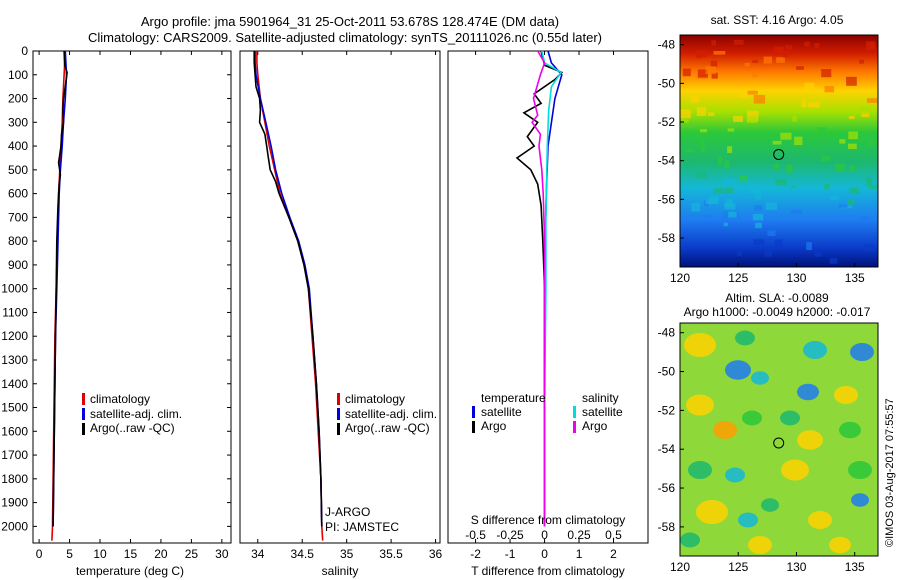  What do you see at coordinates (192, 554) in the screenshot?
I see `x-tick-label: 25` at bounding box center [192, 554].